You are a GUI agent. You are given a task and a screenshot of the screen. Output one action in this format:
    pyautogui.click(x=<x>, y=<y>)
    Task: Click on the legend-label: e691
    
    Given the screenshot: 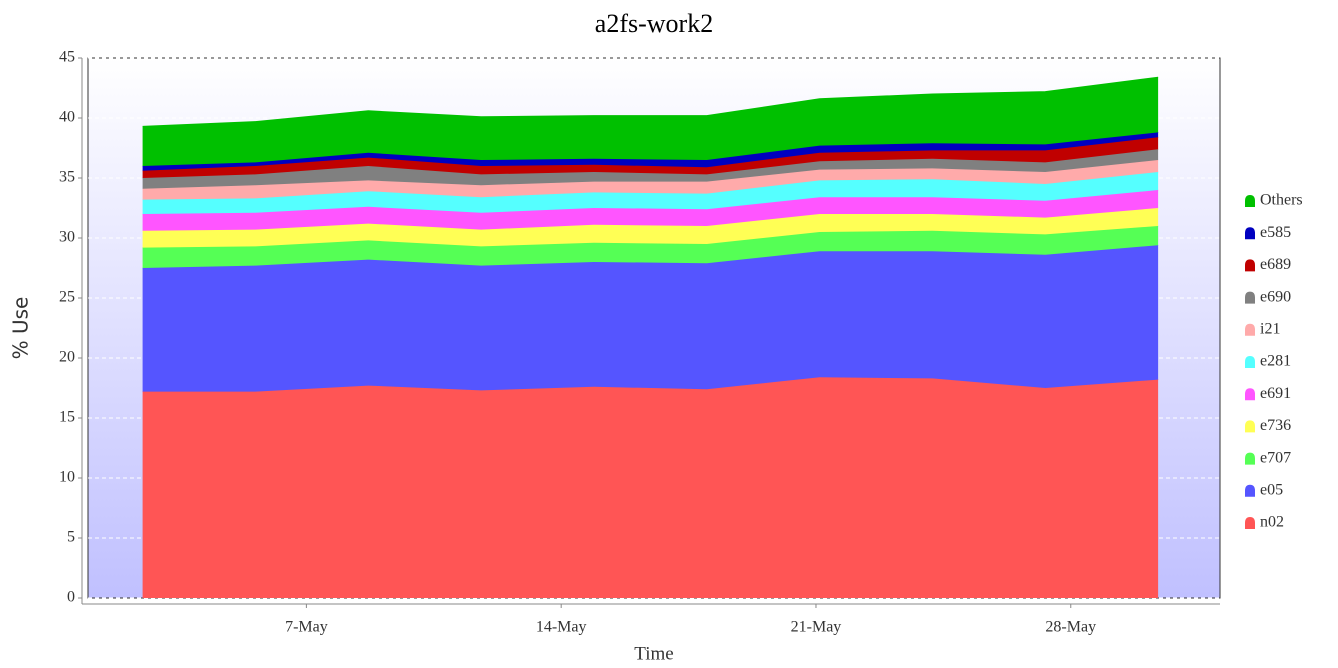 What is the action you would take?
    pyautogui.click(x=1275, y=393)
    